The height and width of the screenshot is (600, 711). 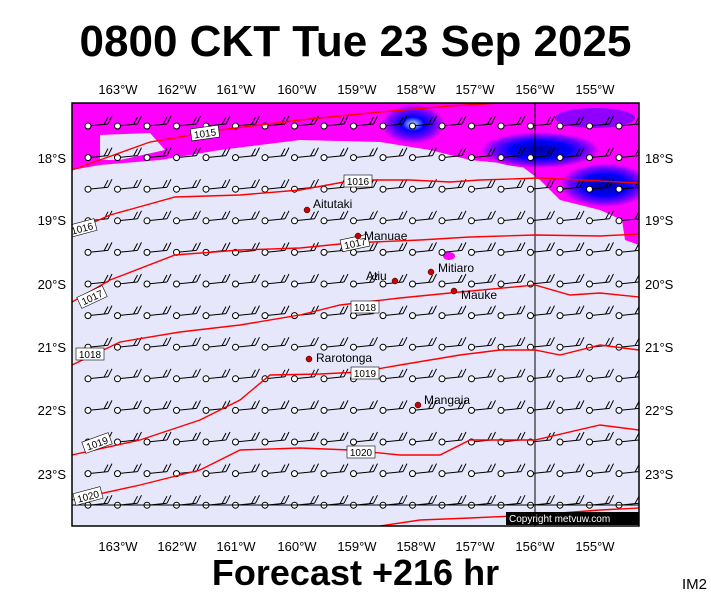 I want to click on lat-label-left: 18°S, so click(x=52, y=158).